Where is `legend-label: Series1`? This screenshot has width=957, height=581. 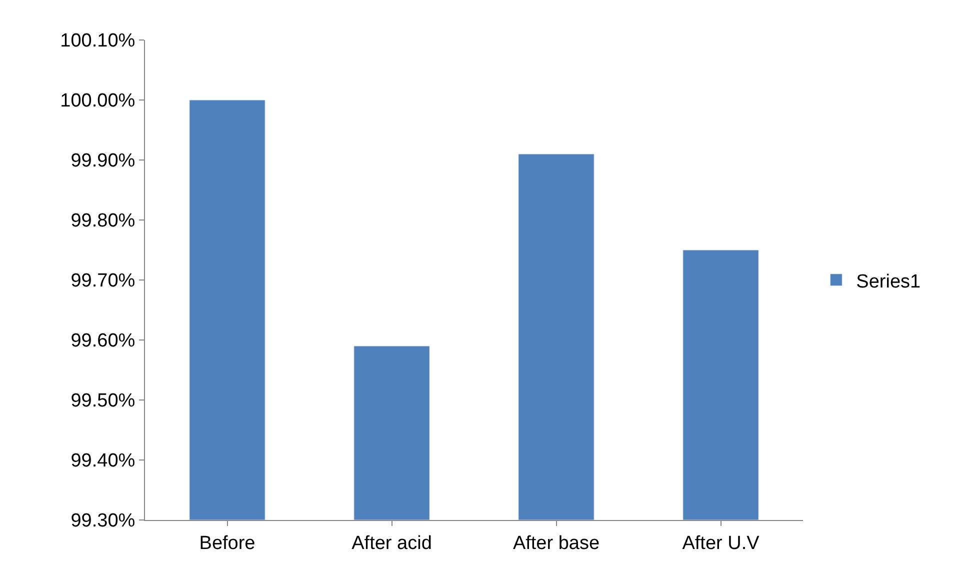
legend-label: Series1 is located at coordinates (888, 281).